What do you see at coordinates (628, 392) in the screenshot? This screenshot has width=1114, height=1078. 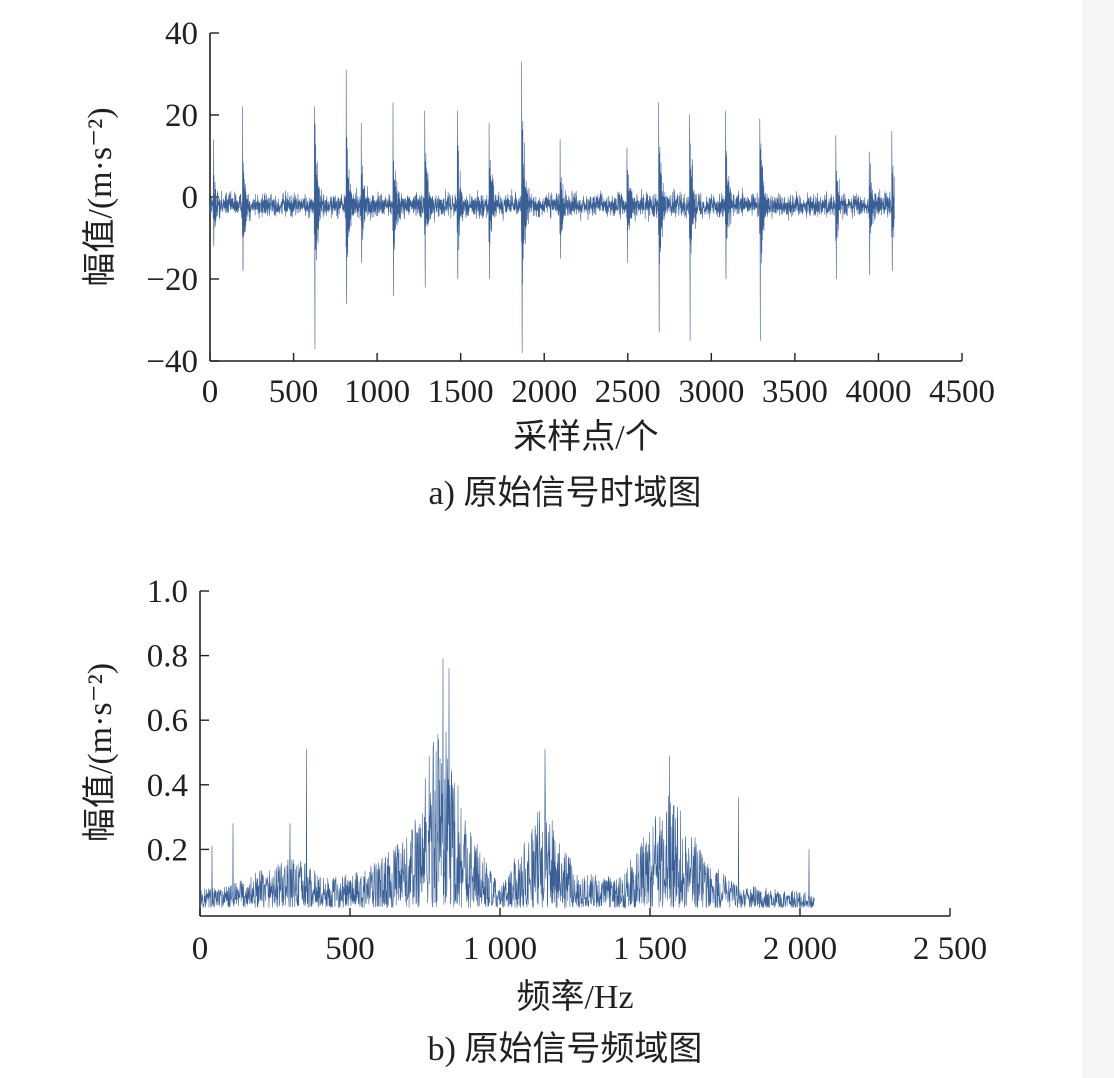 I see `time-domain-x-tick-label: 2500` at bounding box center [628, 392].